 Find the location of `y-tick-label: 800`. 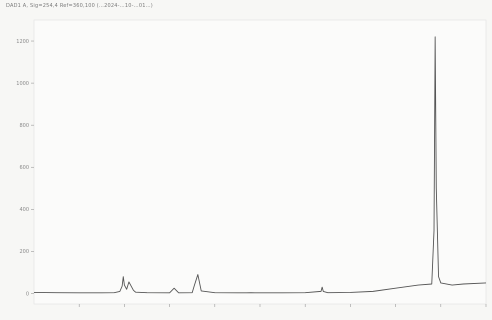

y-tick-label: 800 is located at coordinates (24, 126).